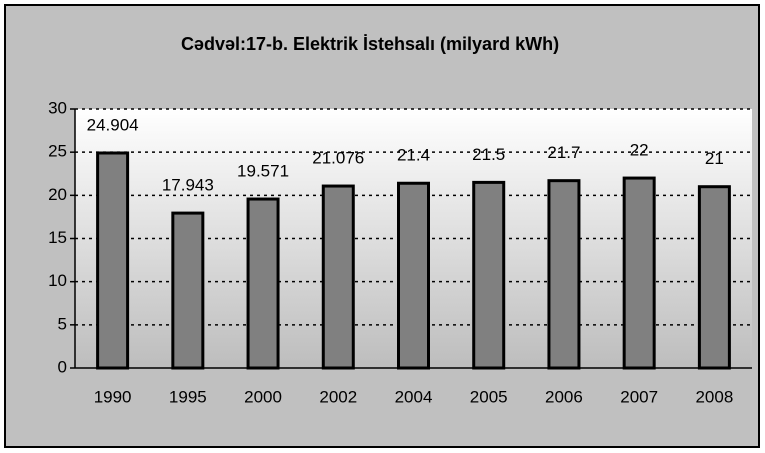  What do you see at coordinates (338, 158) in the screenshot?
I see `data-label: 21.076` at bounding box center [338, 158].